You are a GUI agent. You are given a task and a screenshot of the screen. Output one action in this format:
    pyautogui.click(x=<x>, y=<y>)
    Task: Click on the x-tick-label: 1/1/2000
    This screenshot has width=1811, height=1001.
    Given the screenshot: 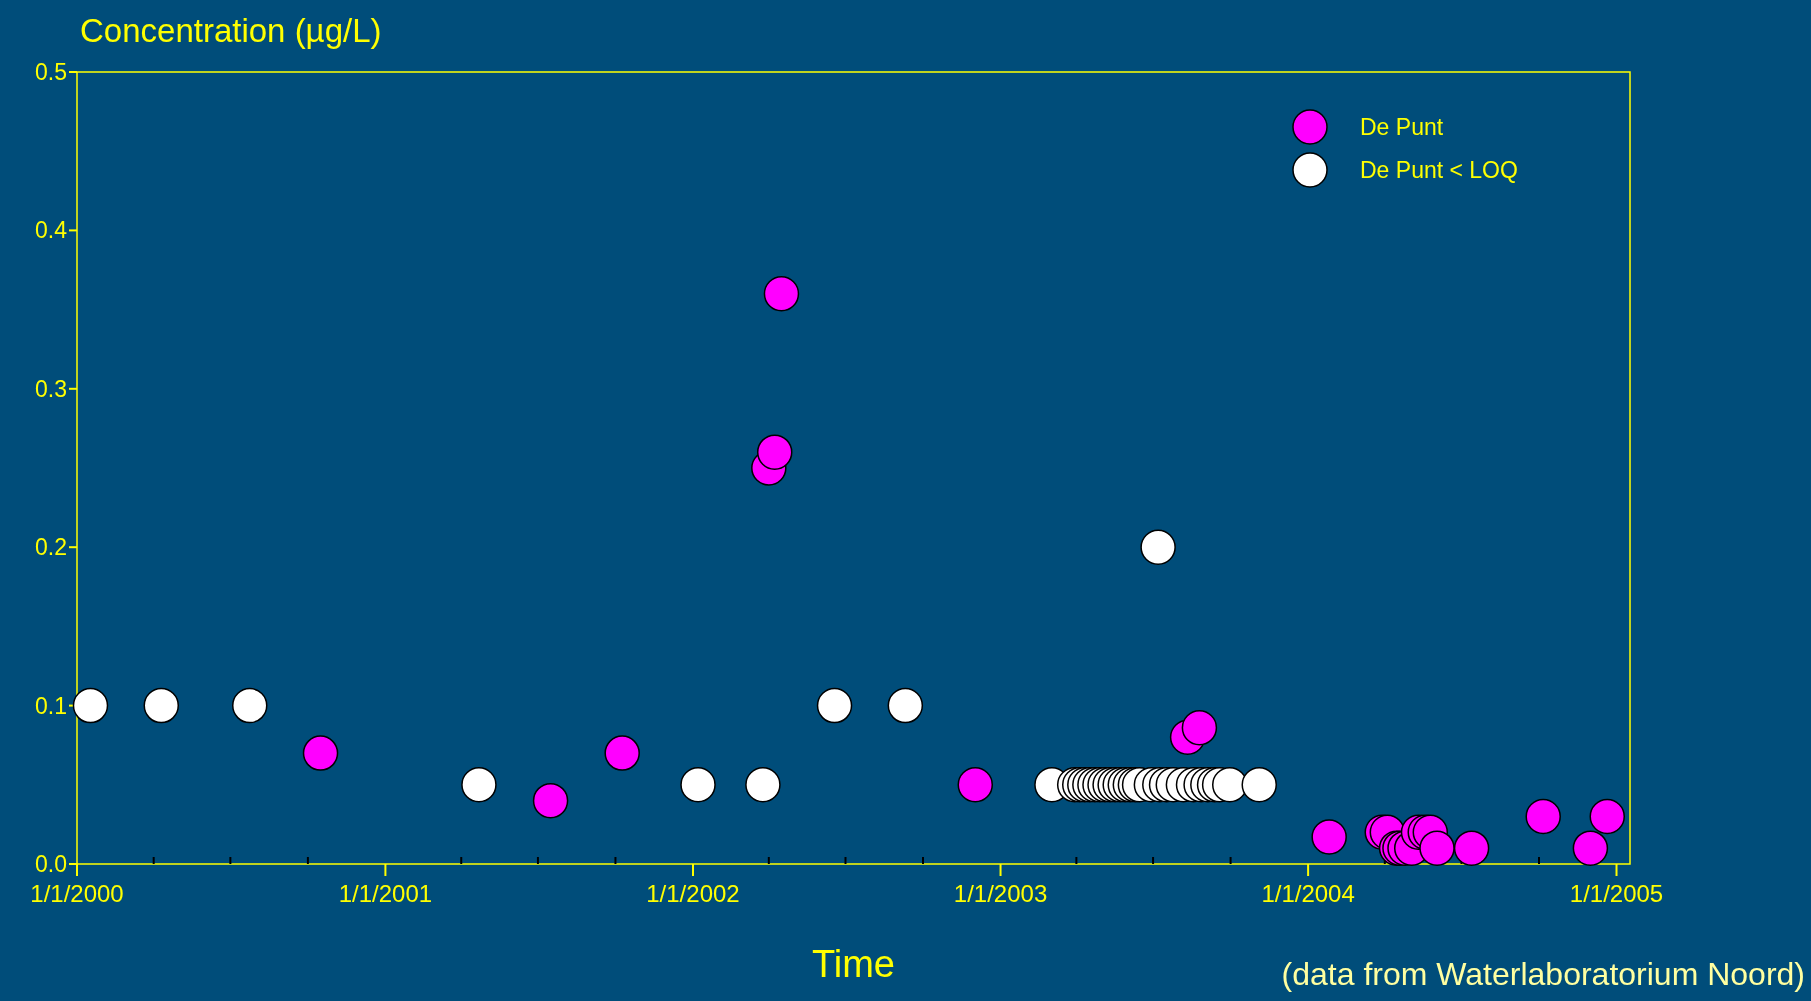 What is the action you would take?
    pyautogui.click(x=77, y=893)
    